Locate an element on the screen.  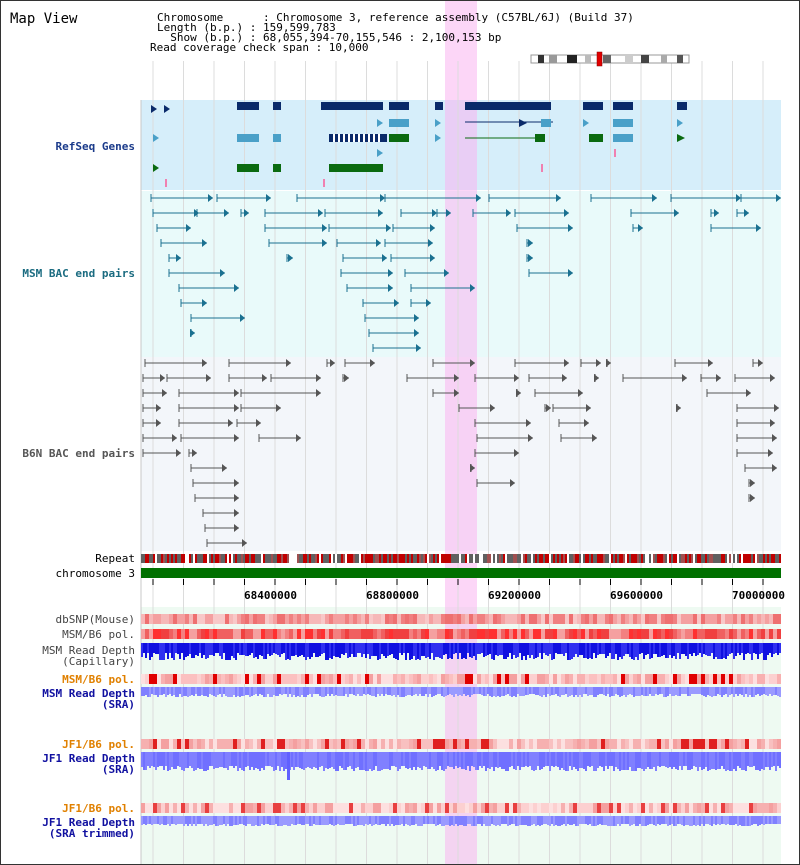
refseq-genes-label: RefSeq Genes is located at coordinates (95, 146).